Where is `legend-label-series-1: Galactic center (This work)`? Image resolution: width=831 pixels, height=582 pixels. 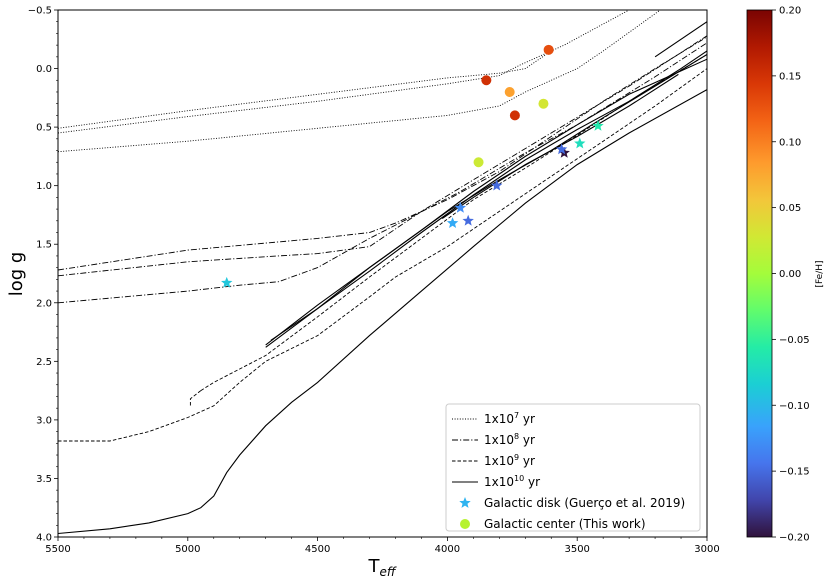 legend-label-series-1: Galactic center (This work) is located at coordinates (565, 524).